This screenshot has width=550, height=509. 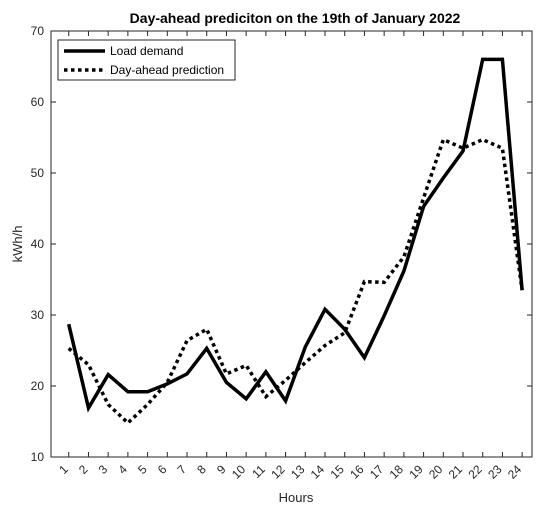 What do you see at coordinates (338, 472) in the screenshot?
I see `x-tick-label: 15` at bounding box center [338, 472].